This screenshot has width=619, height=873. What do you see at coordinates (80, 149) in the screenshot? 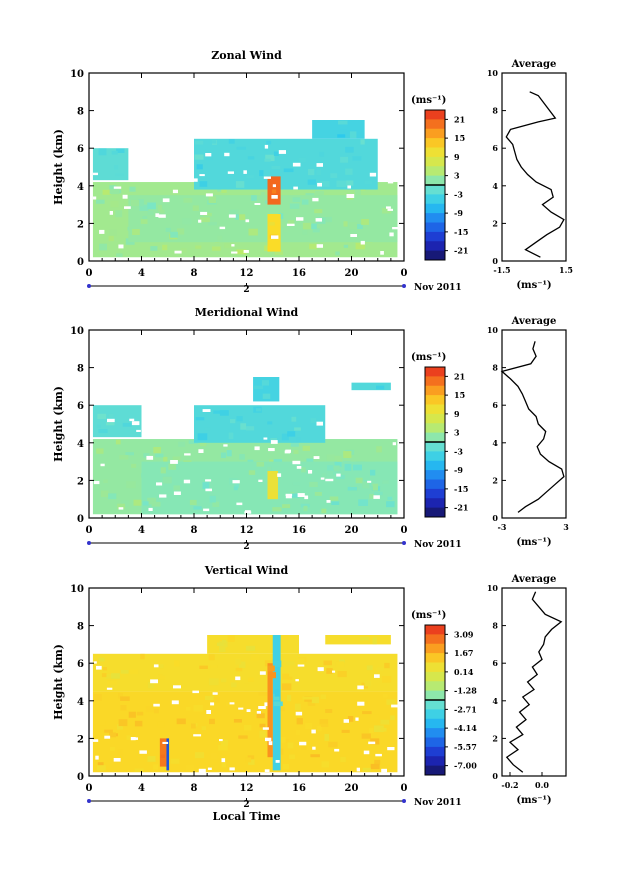
I see `y-tick-label: 6` at bounding box center [80, 149].